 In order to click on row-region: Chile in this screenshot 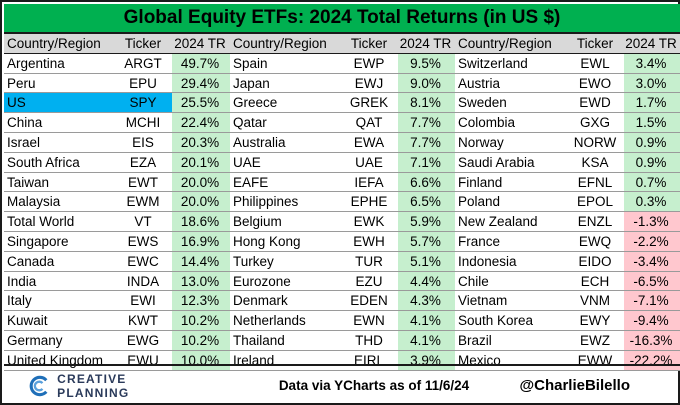, I will do `click(510, 282)`.